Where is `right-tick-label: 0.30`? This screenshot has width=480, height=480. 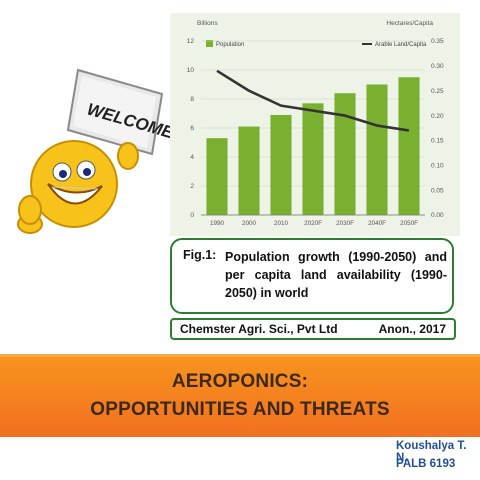
right-tick-label: 0.30 is located at coordinates (437, 66).